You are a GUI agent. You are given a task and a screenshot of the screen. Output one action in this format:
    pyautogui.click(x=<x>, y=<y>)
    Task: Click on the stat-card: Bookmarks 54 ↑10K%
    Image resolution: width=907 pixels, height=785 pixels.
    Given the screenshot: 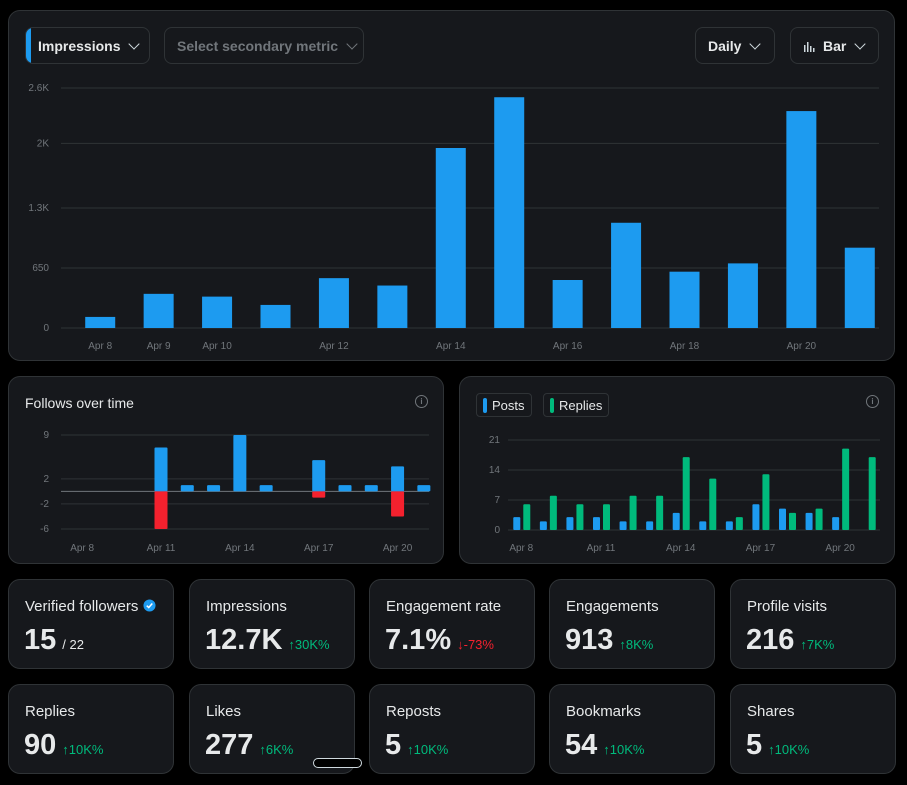 What is the action you would take?
    pyautogui.click(x=632, y=729)
    